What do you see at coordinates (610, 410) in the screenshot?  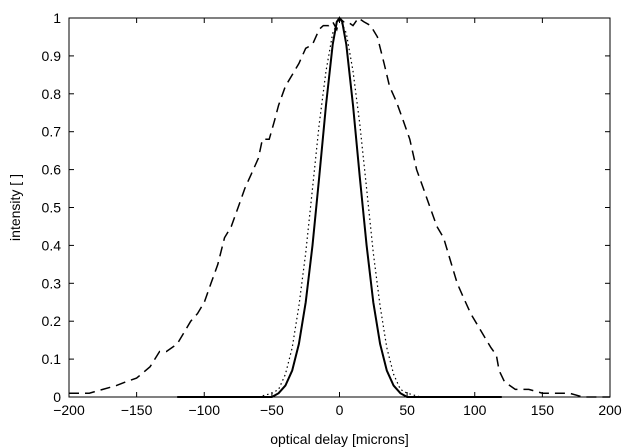 I see `x-tick-label: 200` at bounding box center [610, 410].